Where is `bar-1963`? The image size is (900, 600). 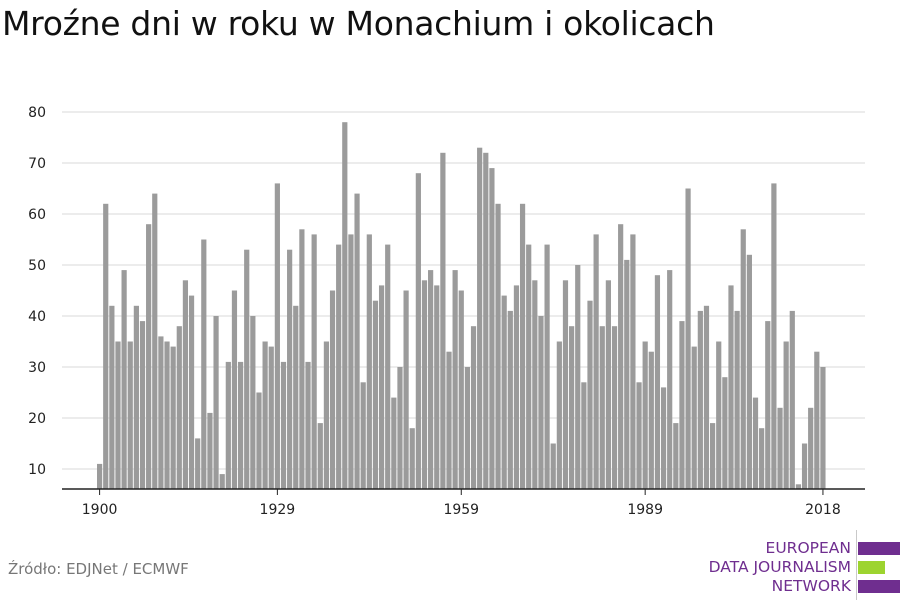
bar-1963 is located at coordinates (486, 321).